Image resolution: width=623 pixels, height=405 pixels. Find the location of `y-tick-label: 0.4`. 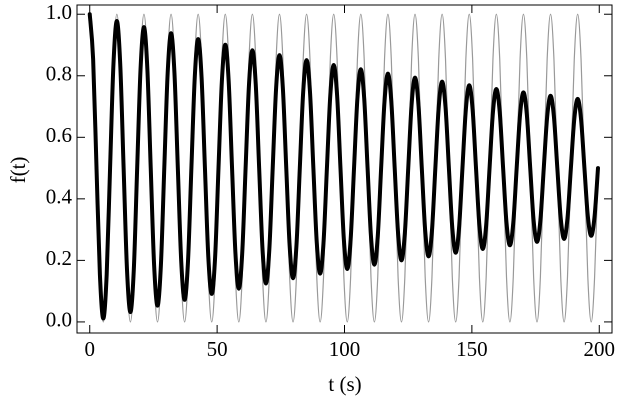

y-tick-label: 0.4 is located at coordinates (59, 197).